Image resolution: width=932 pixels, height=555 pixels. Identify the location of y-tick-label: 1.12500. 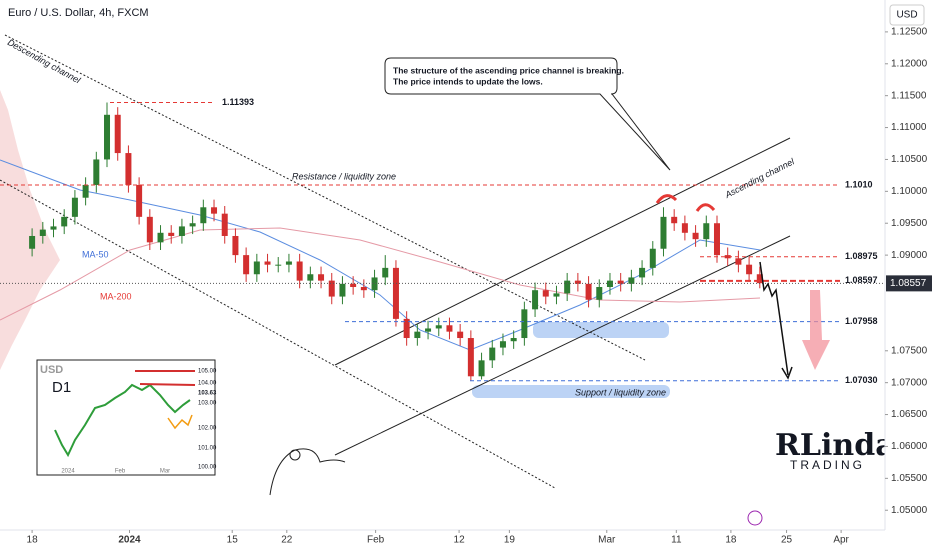
(909, 32).